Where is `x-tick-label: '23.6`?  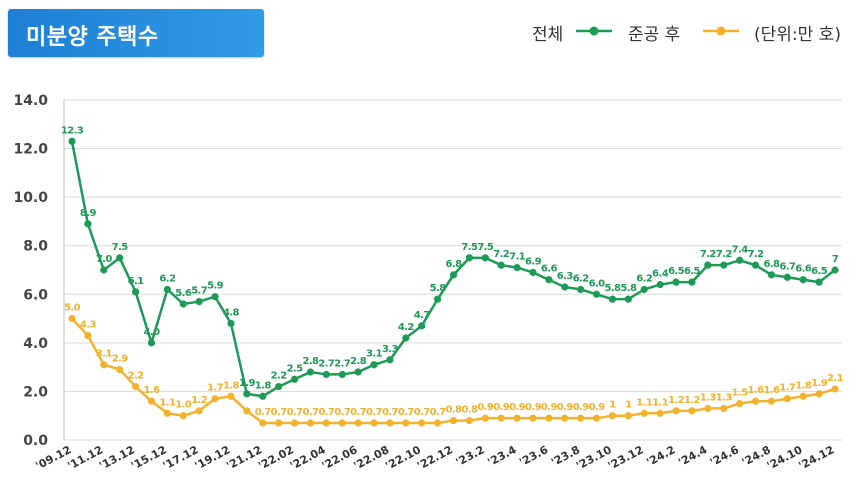
x-tick-label: '23.6 is located at coordinates (533, 456).